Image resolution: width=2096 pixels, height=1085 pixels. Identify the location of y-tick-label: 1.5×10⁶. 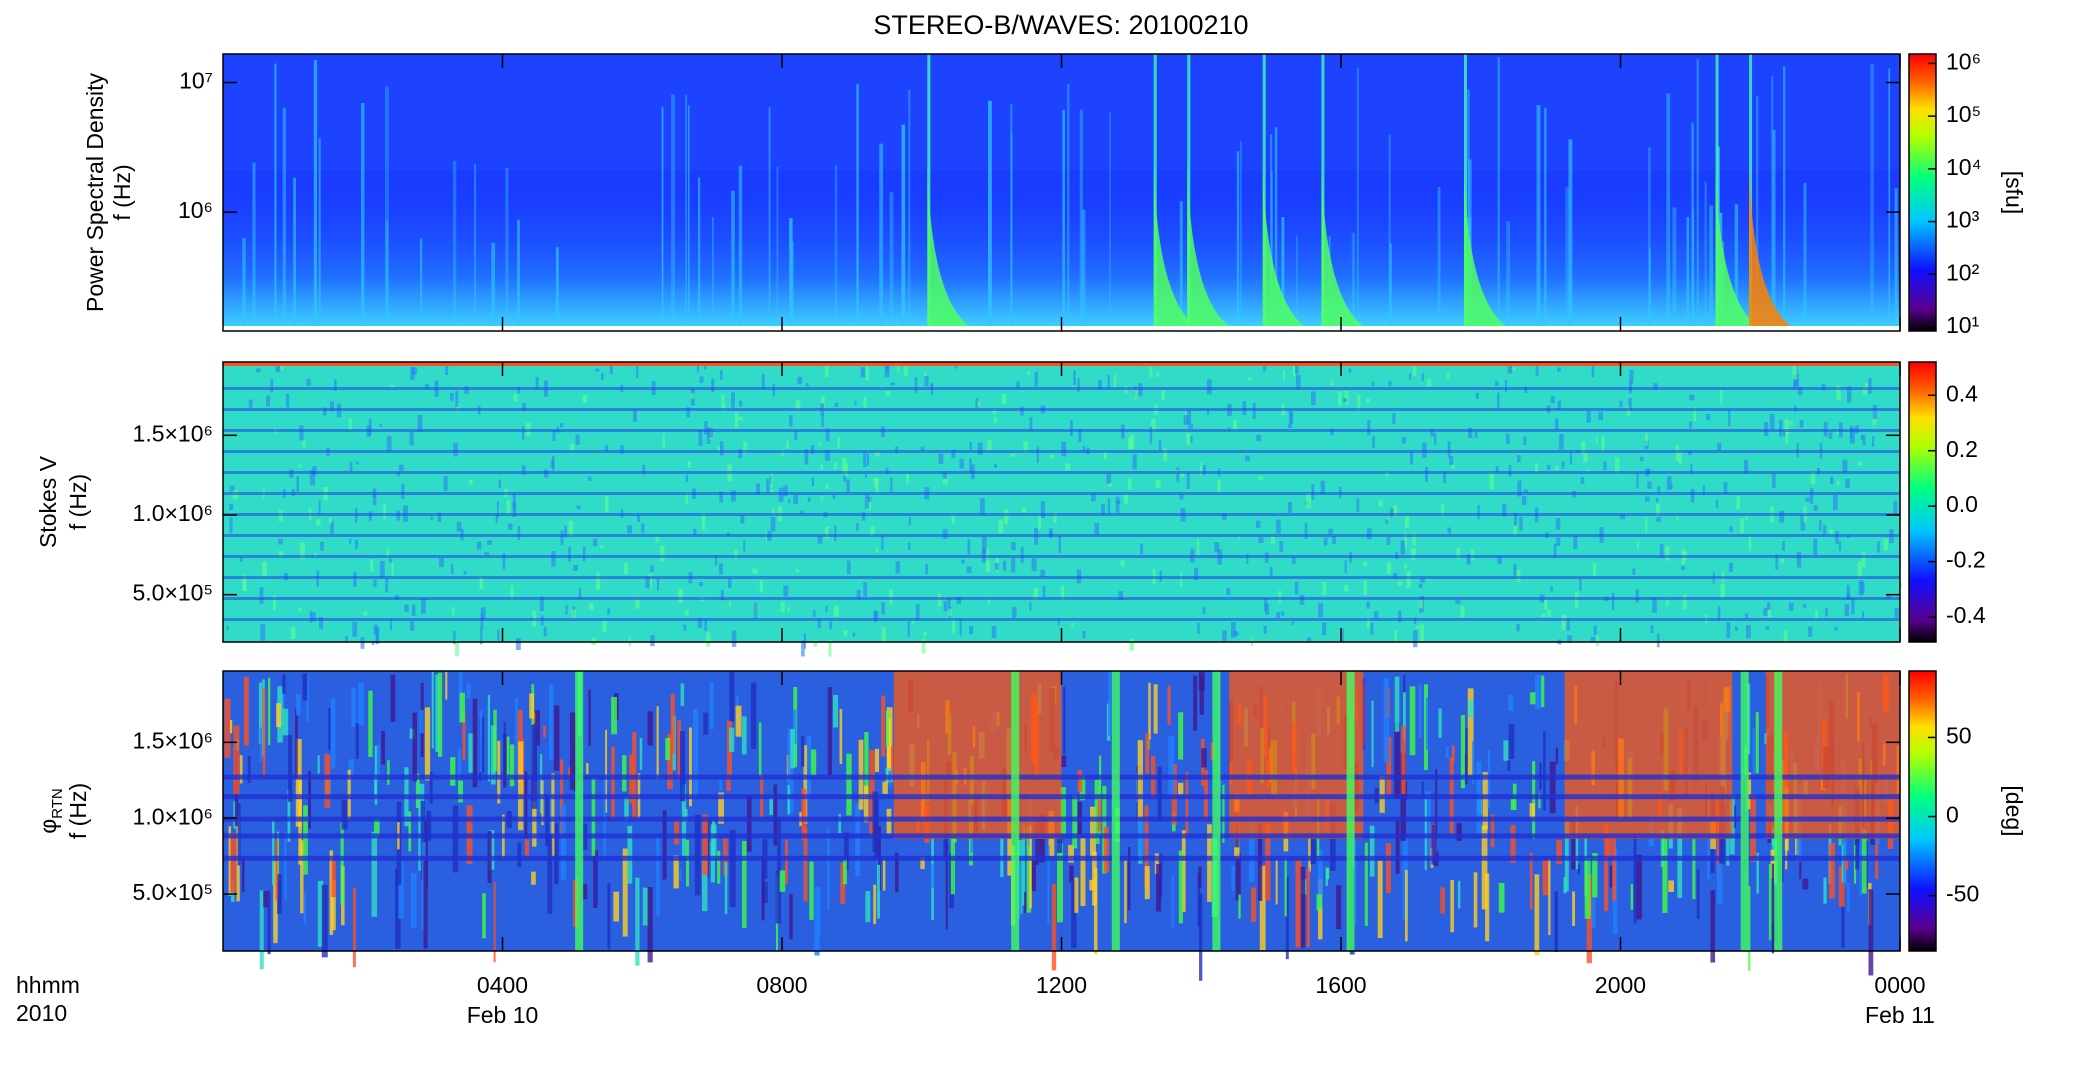
(173, 433).